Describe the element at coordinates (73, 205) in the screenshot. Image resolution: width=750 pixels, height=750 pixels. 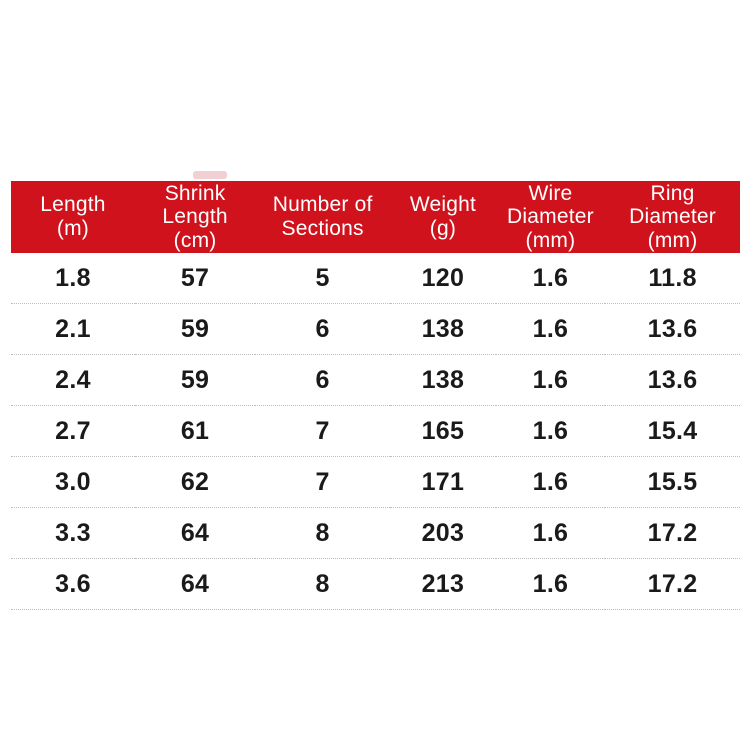
I see `header-length-line1: Length` at that location.